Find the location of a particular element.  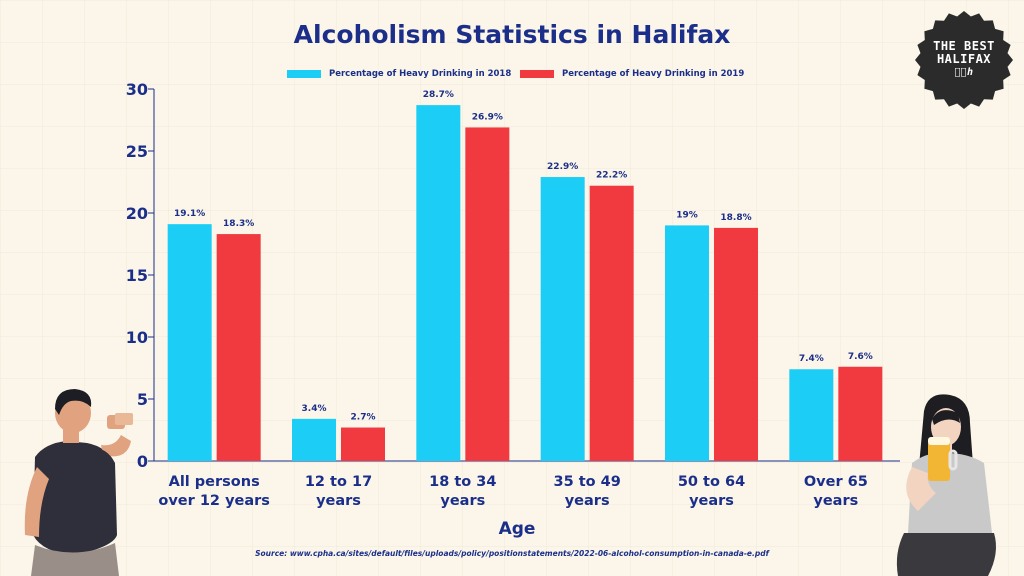

data-label: 18.8% is located at coordinates (735, 218).